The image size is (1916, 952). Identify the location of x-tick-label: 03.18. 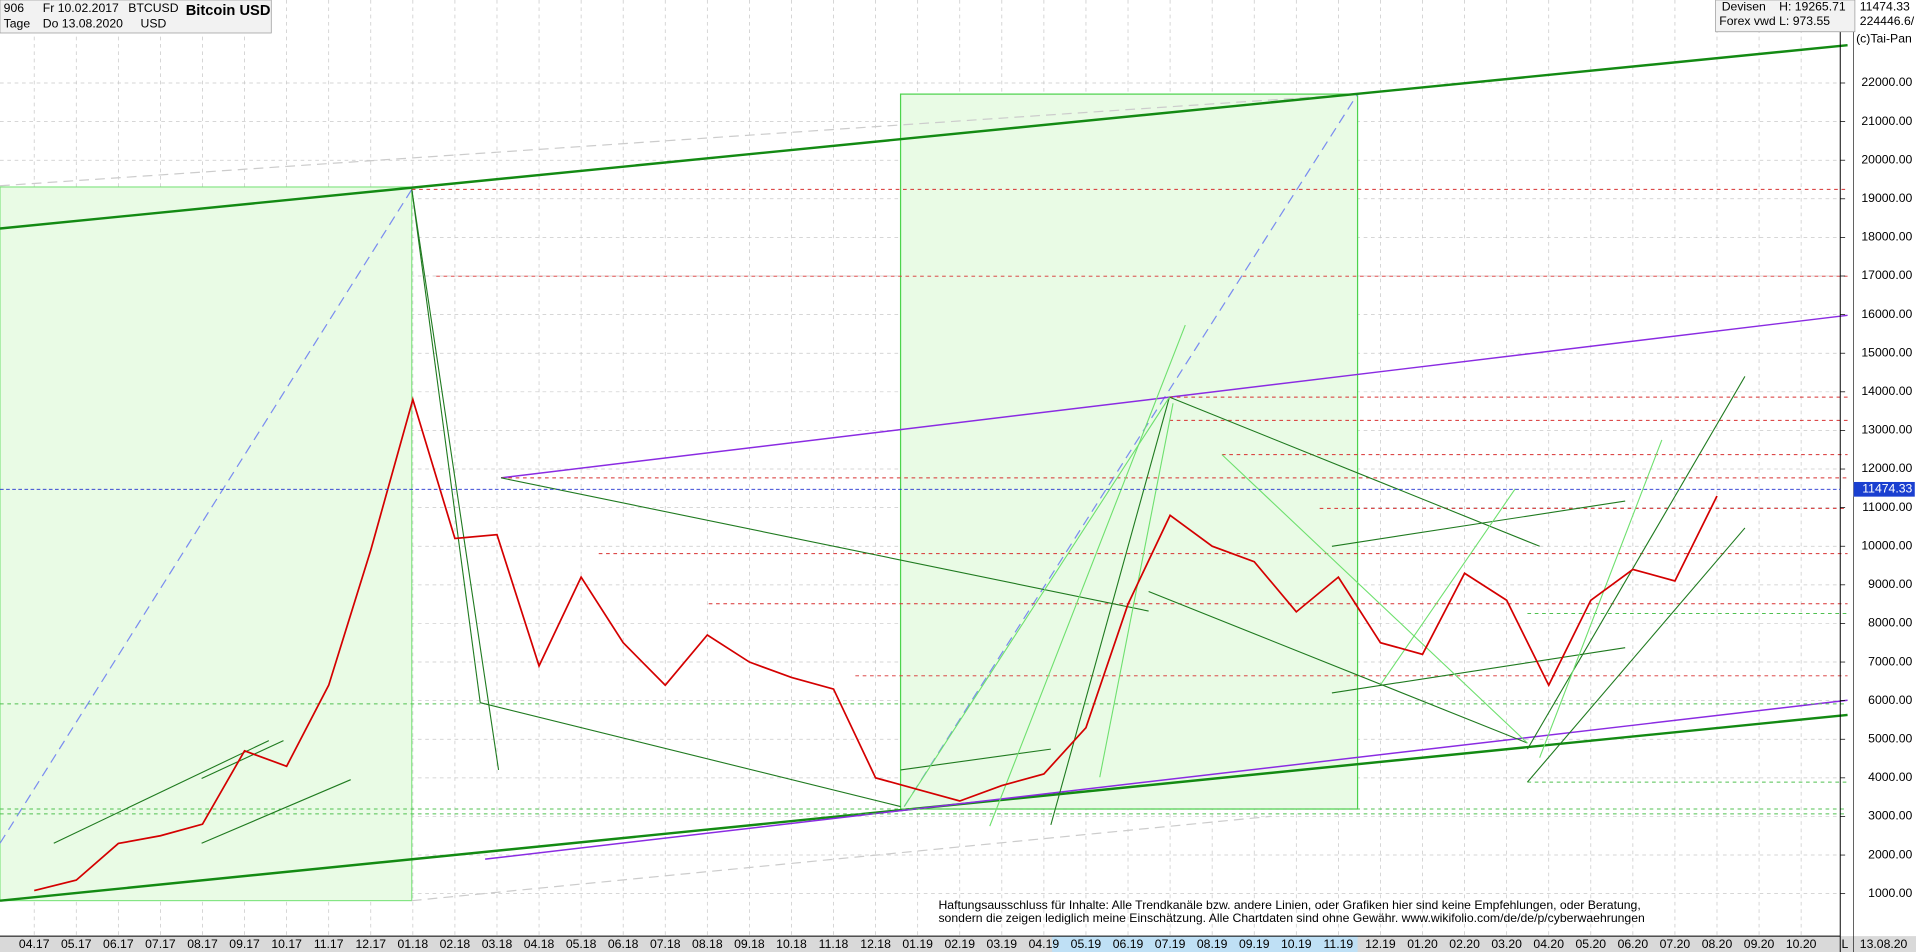
(497, 944).